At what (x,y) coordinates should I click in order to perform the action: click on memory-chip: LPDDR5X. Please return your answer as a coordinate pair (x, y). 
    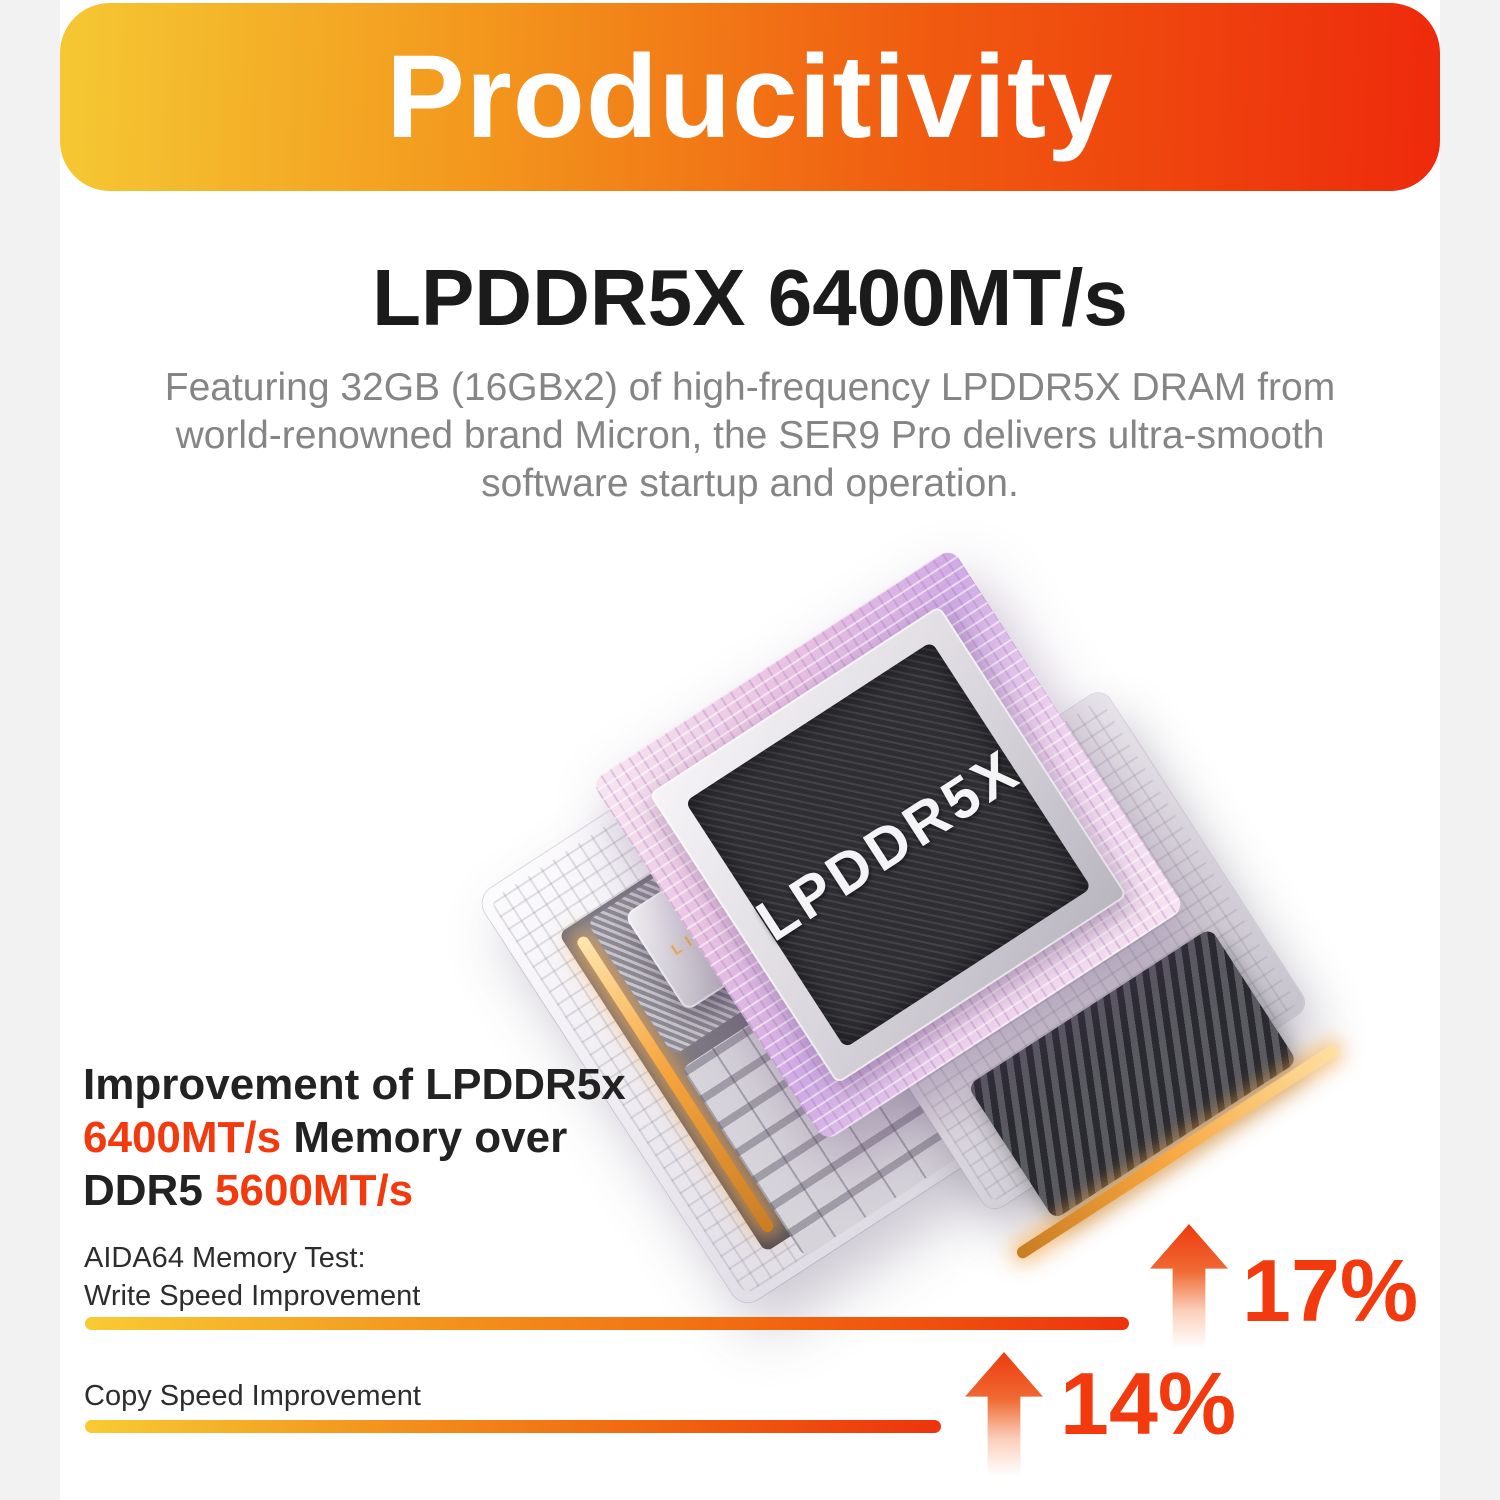
    Looking at the image, I should click on (888, 845).